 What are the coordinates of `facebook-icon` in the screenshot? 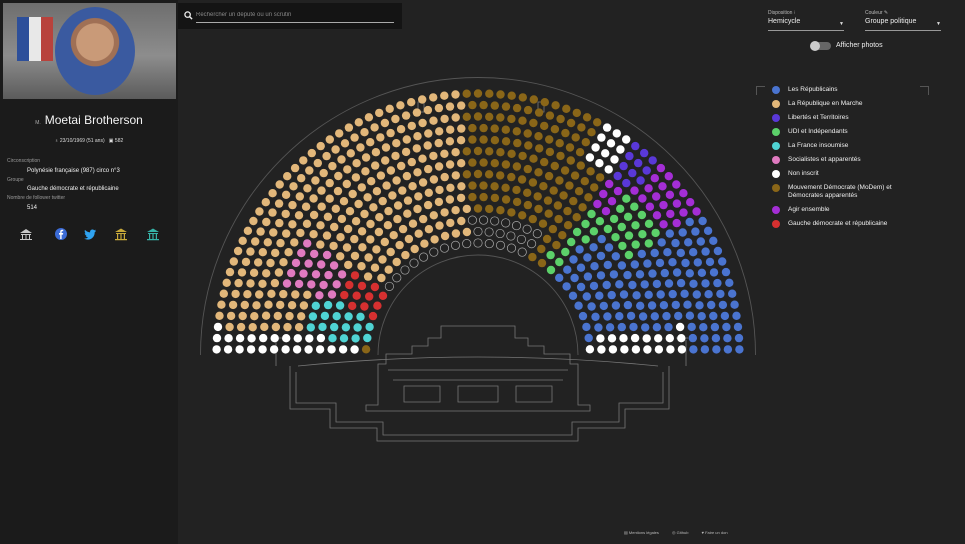 It's located at (61, 234).